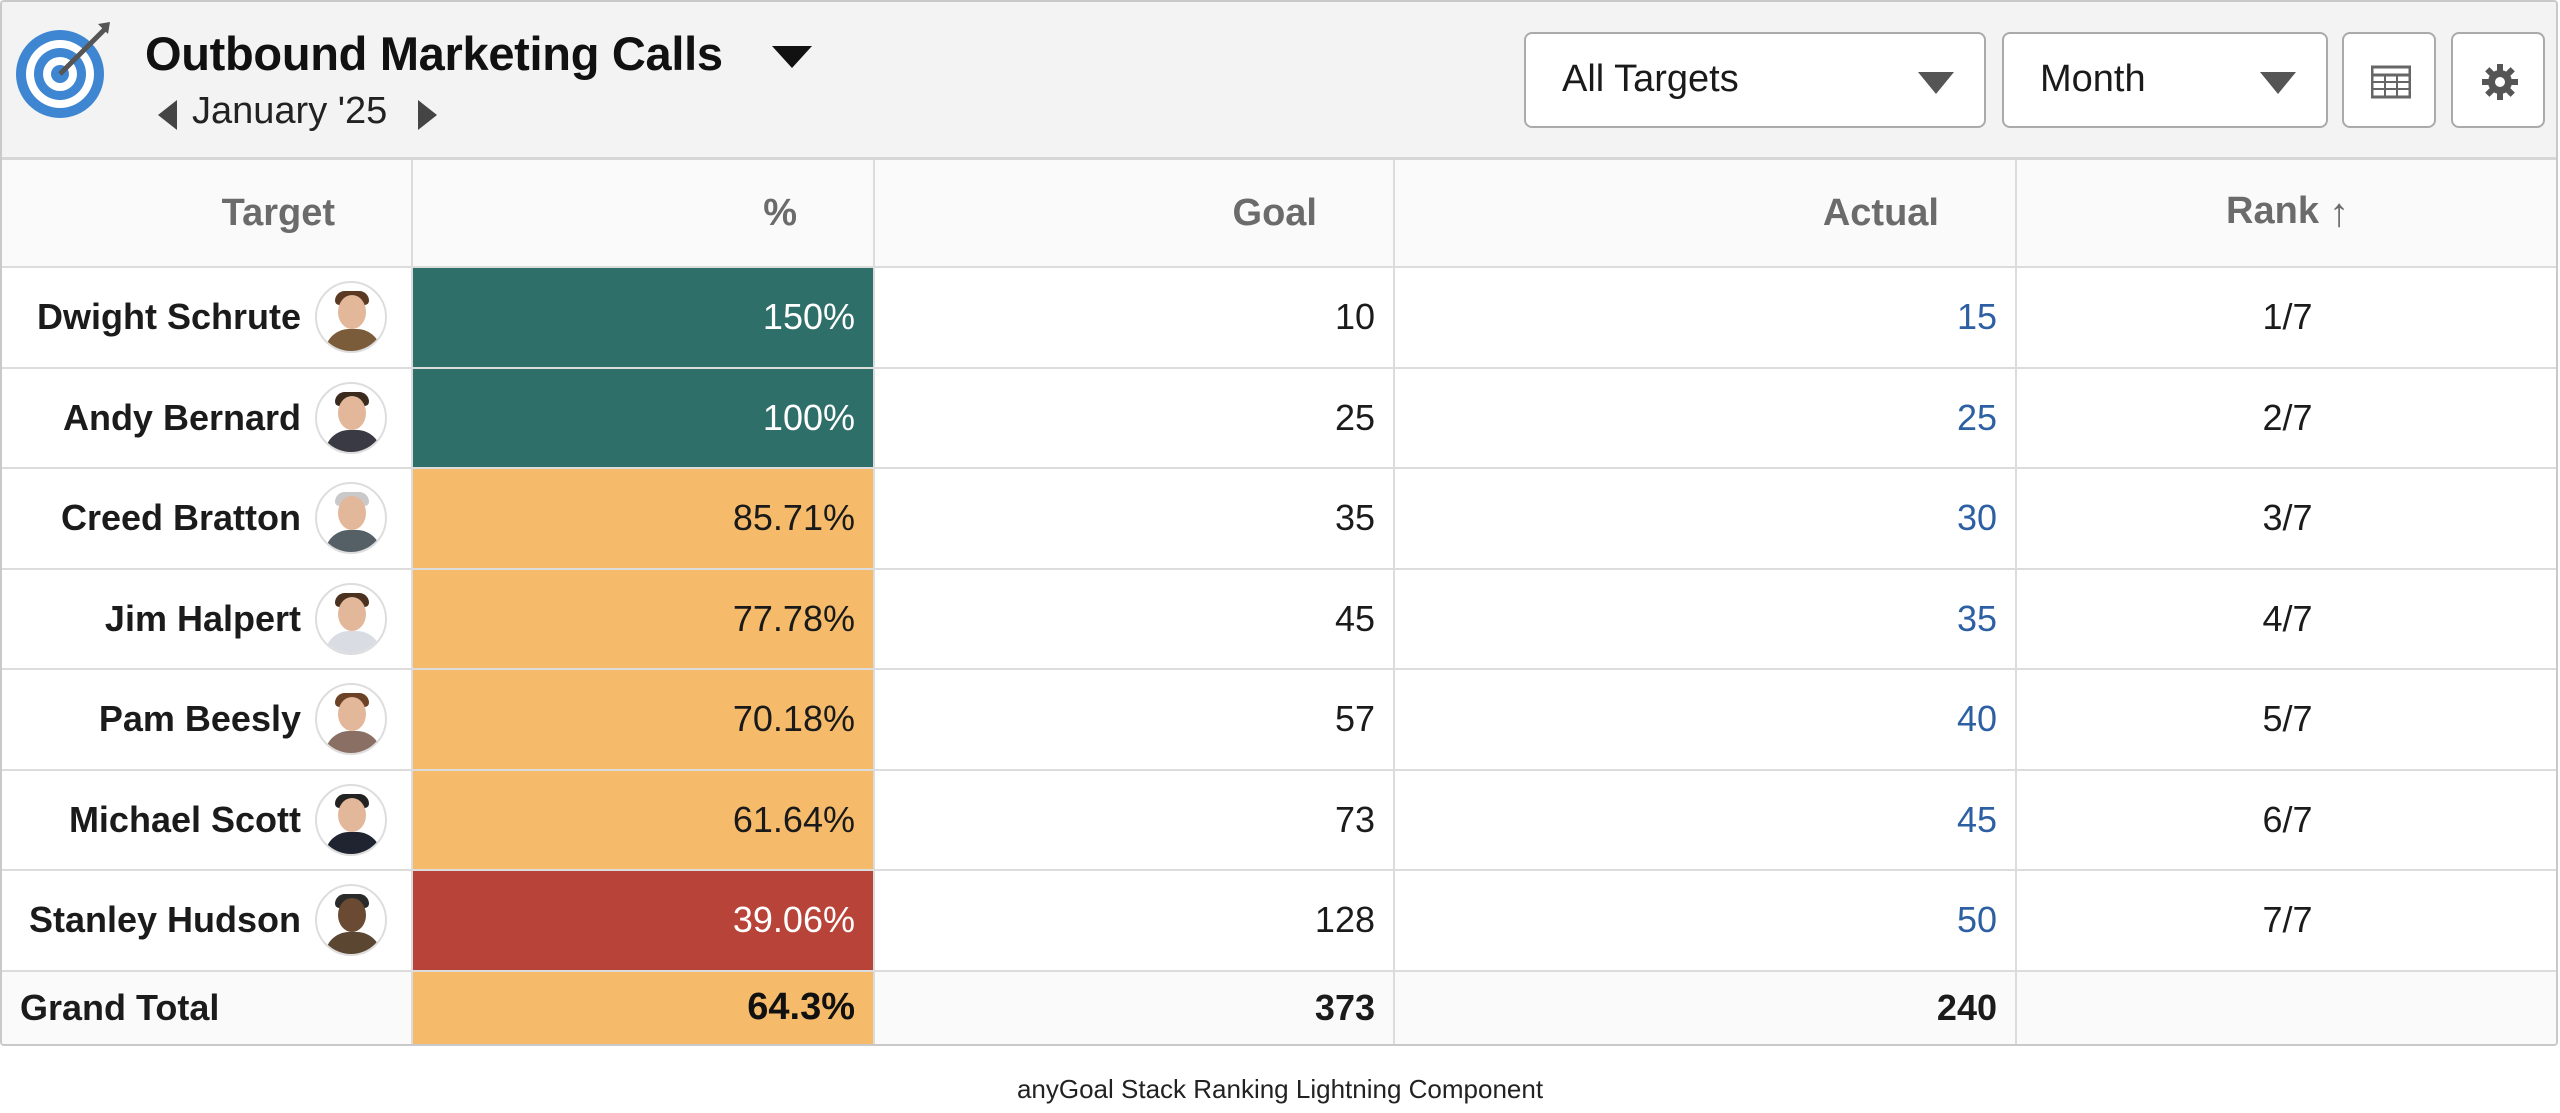 This screenshot has width=2560, height=1113. I want to click on rank-cell: 7/7, so click(2286, 921).